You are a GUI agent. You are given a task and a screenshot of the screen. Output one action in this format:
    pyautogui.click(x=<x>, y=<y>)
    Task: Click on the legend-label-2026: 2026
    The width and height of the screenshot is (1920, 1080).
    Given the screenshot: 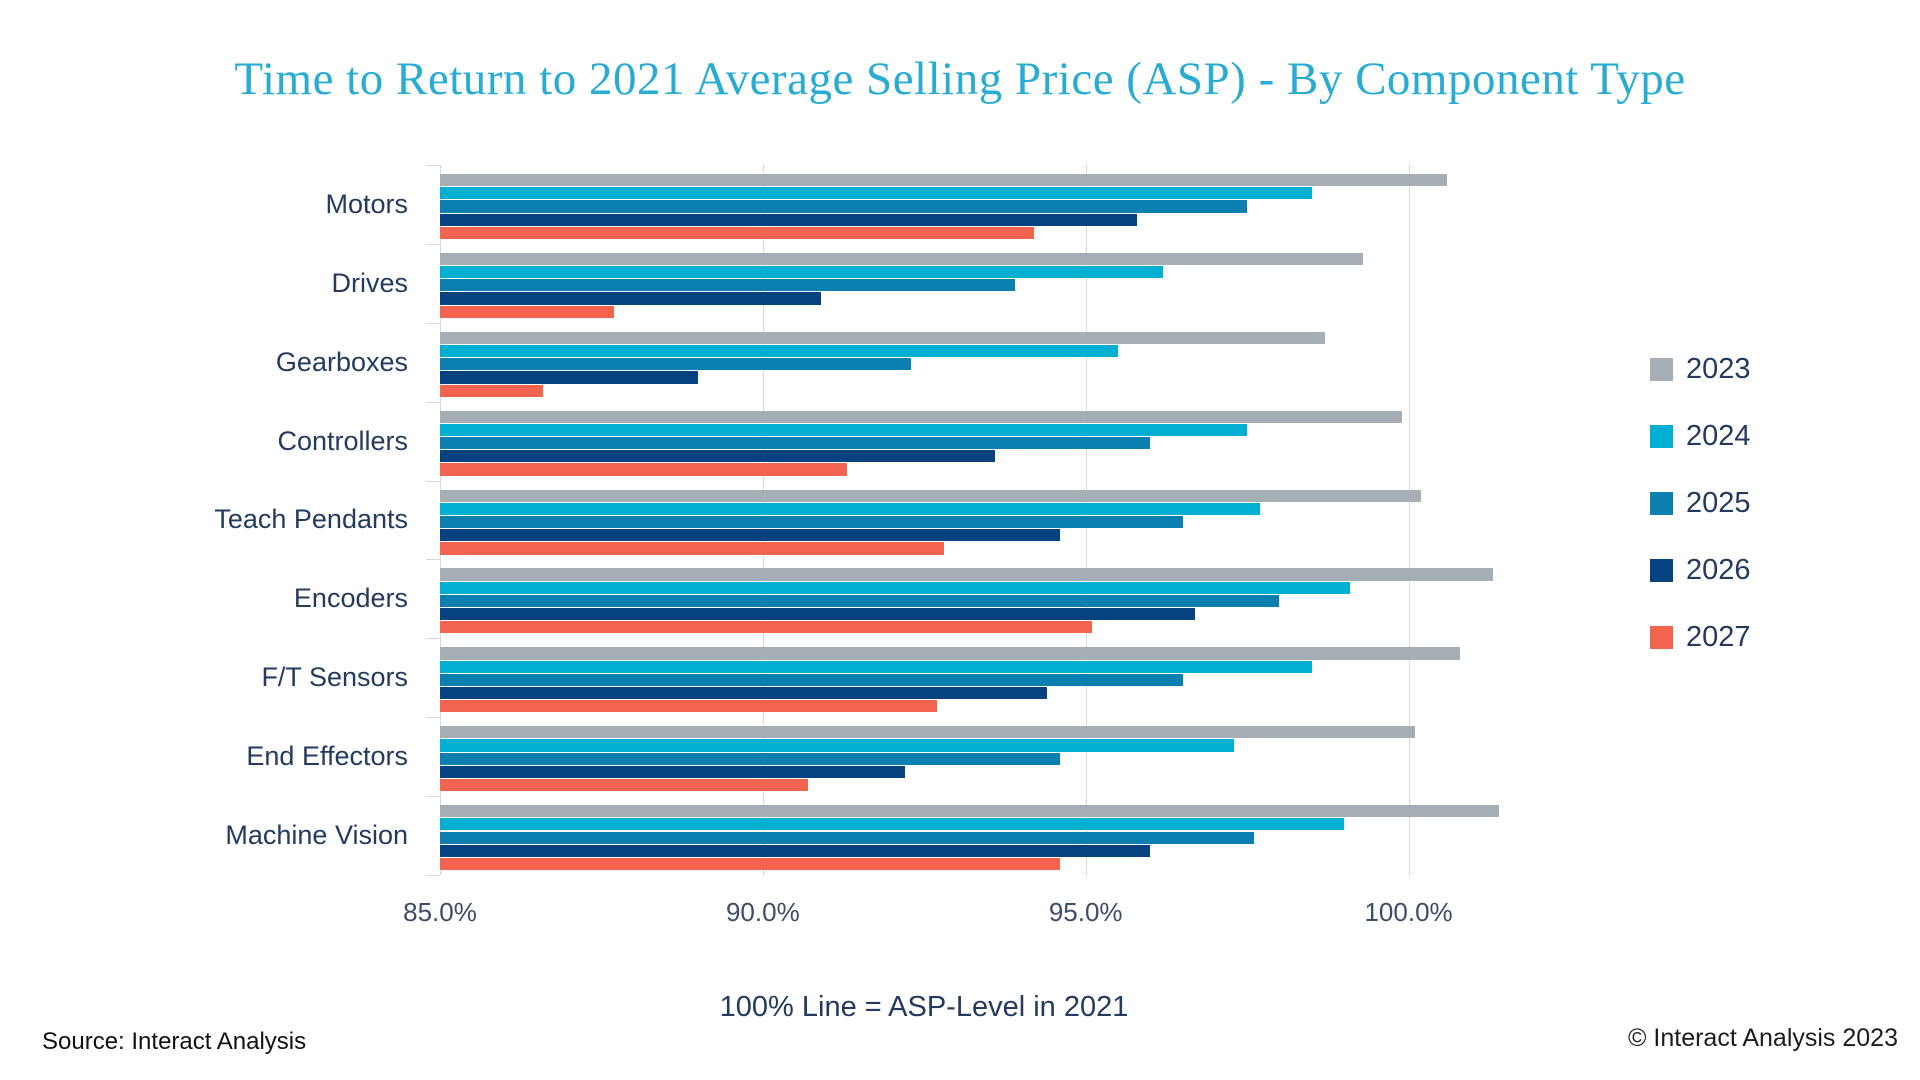 What is the action you would take?
    pyautogui.click(x=1718, y=569)
    